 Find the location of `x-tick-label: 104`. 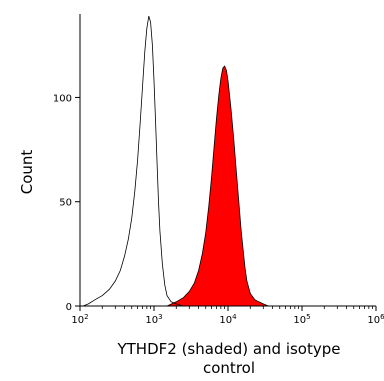

x-tick-label: 104 is located at coordinates (228, 319).